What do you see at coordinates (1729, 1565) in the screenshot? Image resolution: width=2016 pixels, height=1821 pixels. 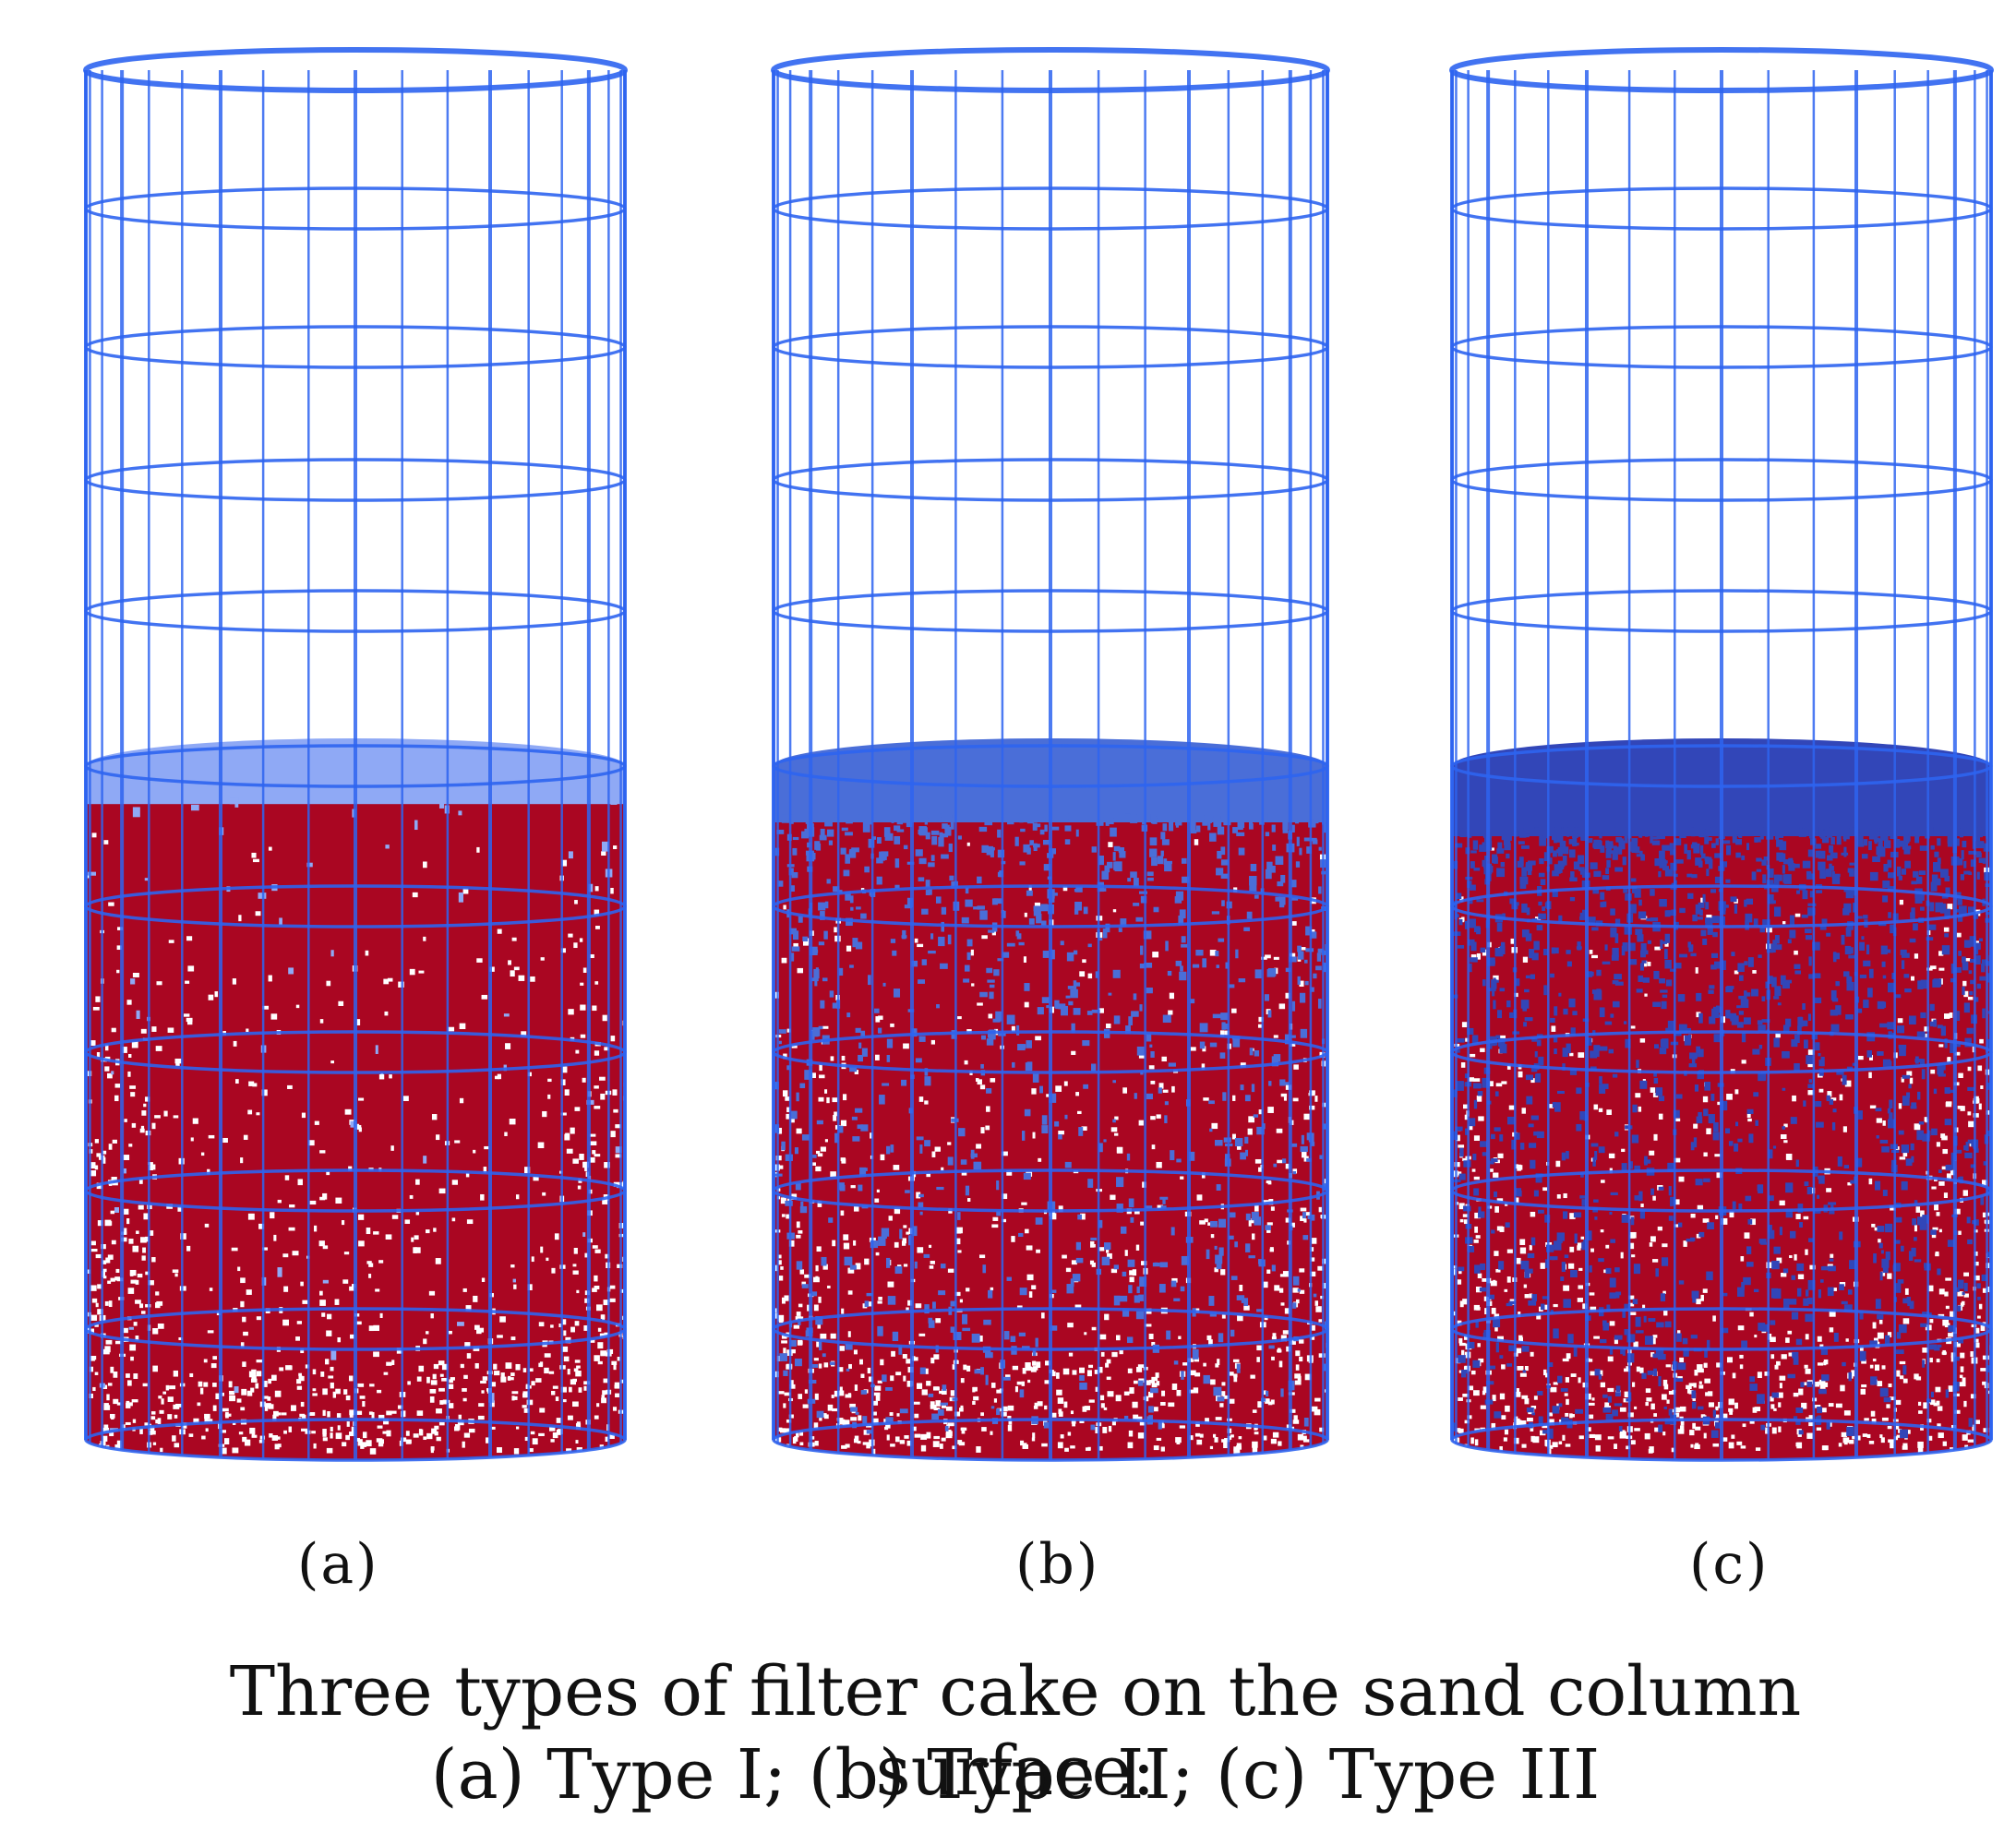 I see `panel-label-c: (c)` at bounding box center [1729, 1565].